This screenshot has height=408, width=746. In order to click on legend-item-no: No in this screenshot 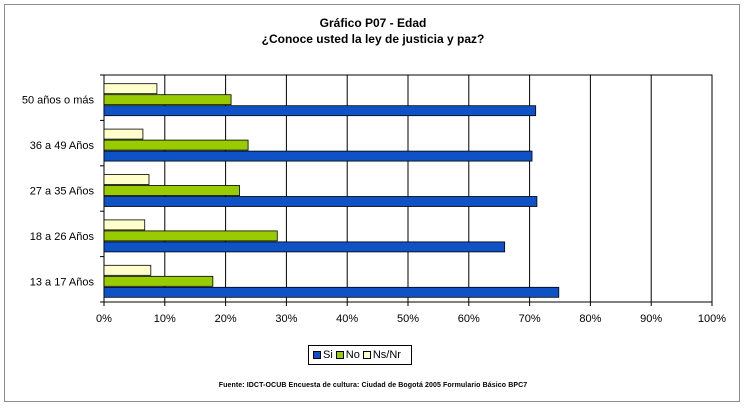, I will do `click(347, 355)`.